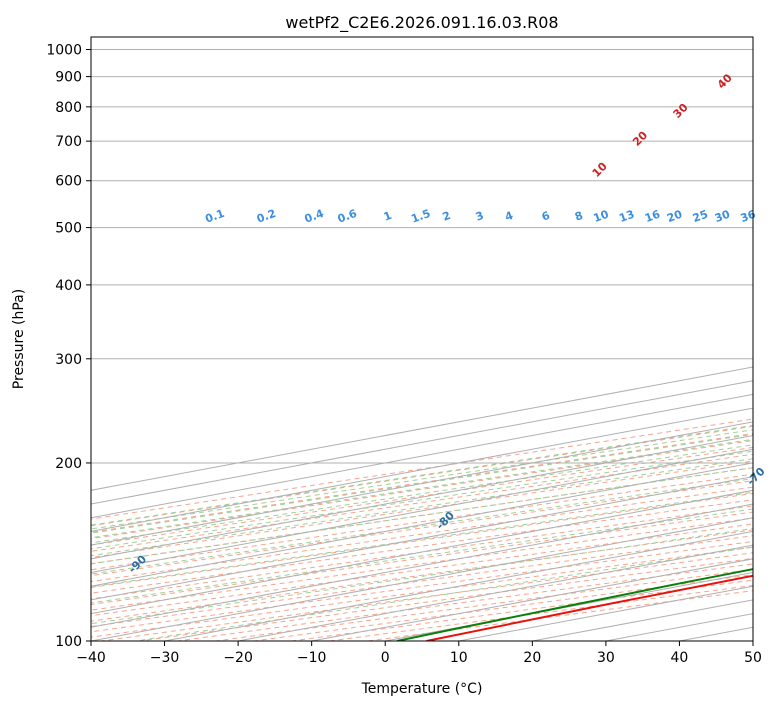 The height and width of the screenshot is (708, 775). I want to click on y-tick-label: 100, so click(68, 642).